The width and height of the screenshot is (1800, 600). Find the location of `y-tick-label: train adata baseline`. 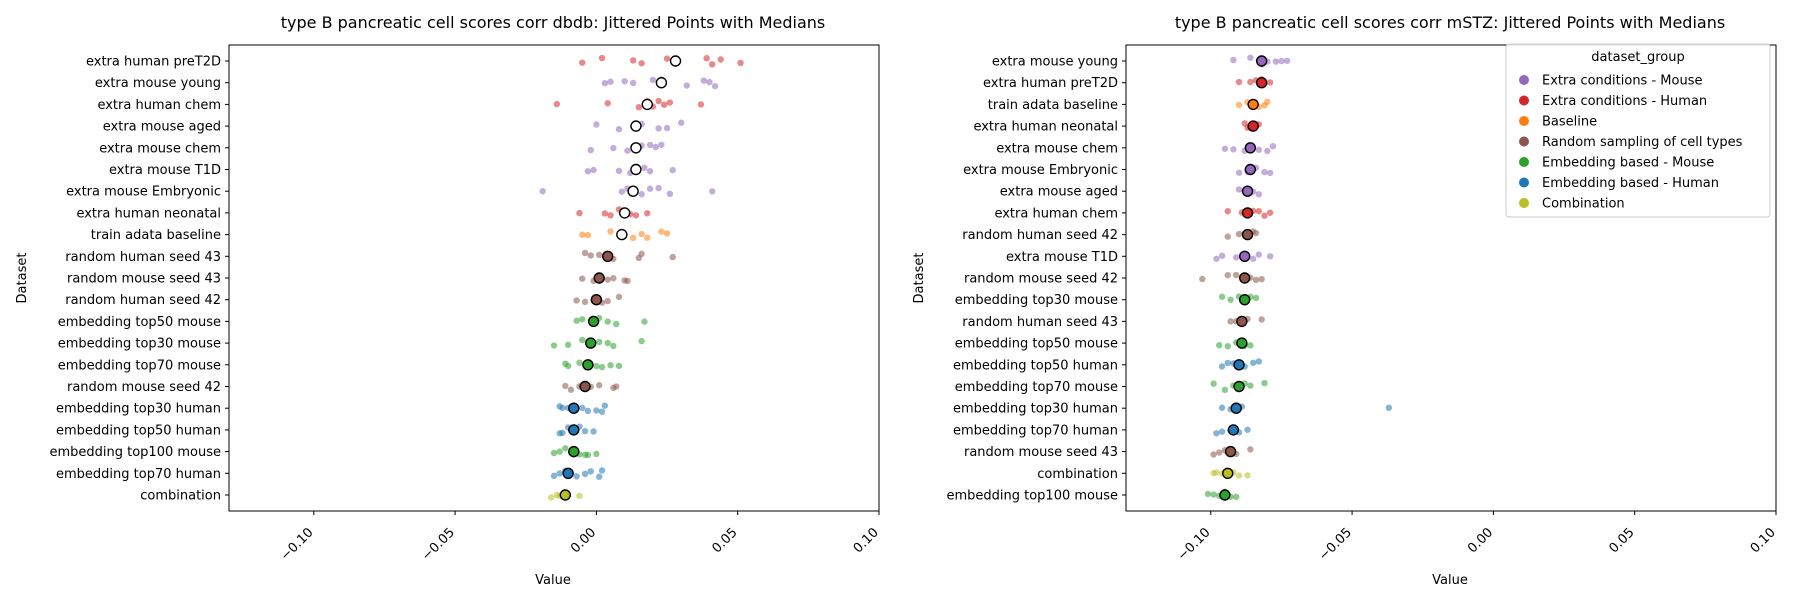

y-tick-label: train adata baseline is located at coordinates (156, 235).